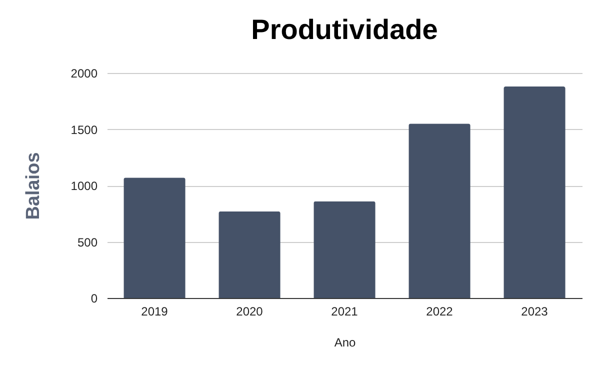 This screenshot has width=600, height=371. I want to click on x-axis-title: Ano, so click(345, 343).